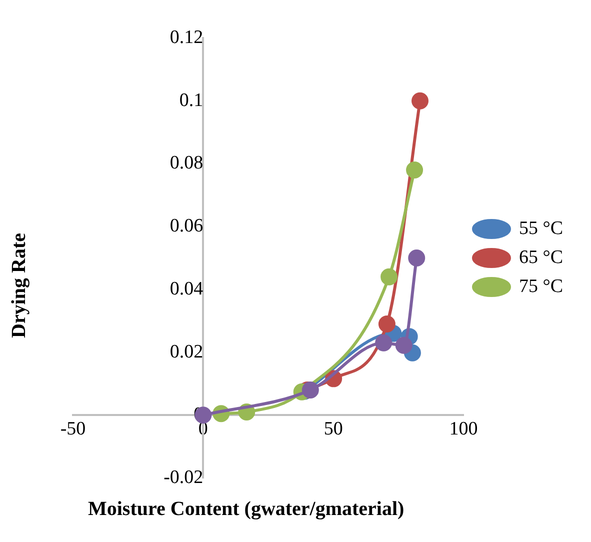 Image resolution: width=591 pixels, height=542 pixels. I want to click on y-tick-label: 0.06, so click(187, 226).